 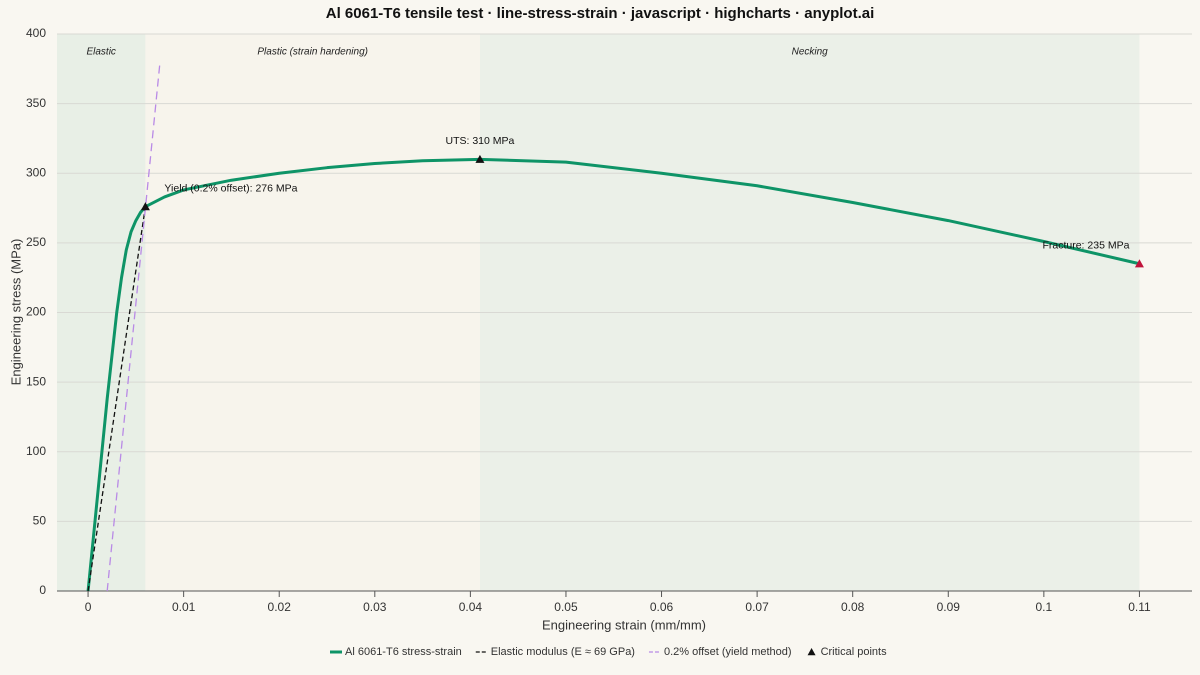 What do you see at coordinates (100, 52) in the screenshot?
I see `band-label: Elastic` at bounding box center [100, 52].